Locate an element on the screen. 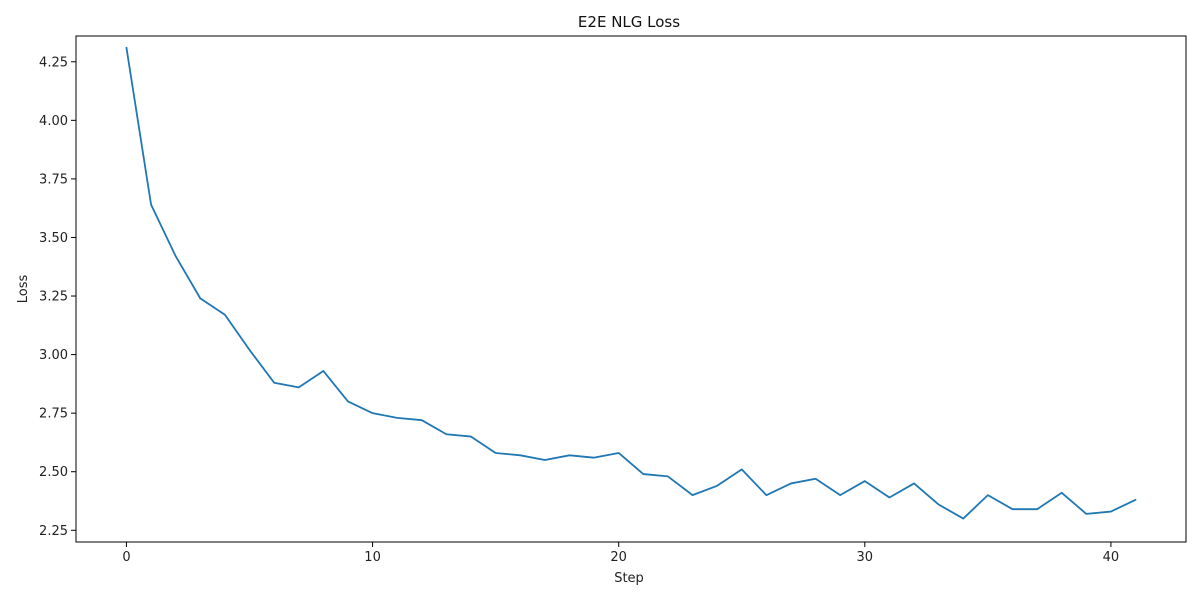 Image resolution: width=1200 pixels, height=600 pixels. y-tick-label: 2.50 is located at coordinates (53, 472).